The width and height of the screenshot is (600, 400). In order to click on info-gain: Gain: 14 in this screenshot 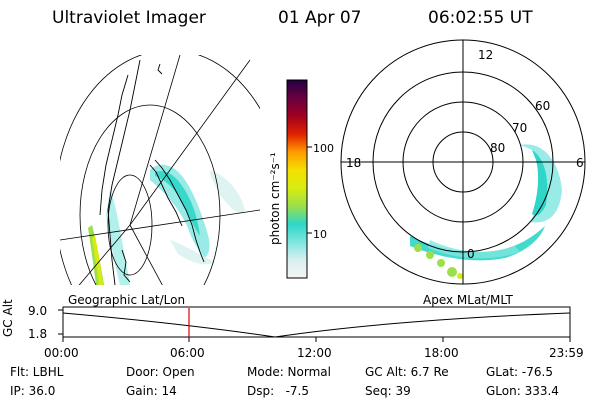, I will do `click(151, 391)`.